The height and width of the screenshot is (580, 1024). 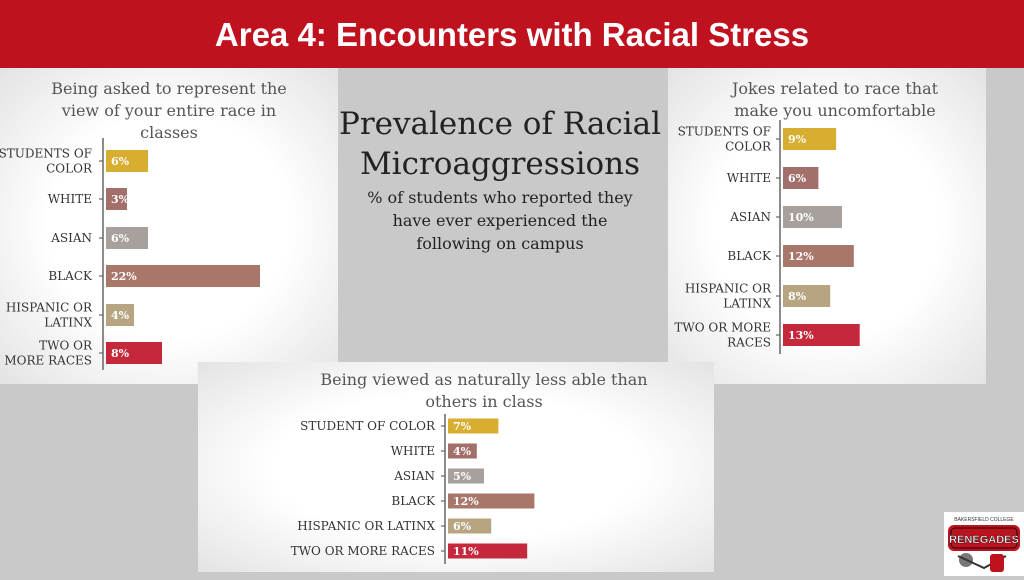 What do you see at coordinates (984, 520) in the screenshot?
I see `logo-small-text: BAKERSFIELD COLLEGE` at bounding box center [984, 520].